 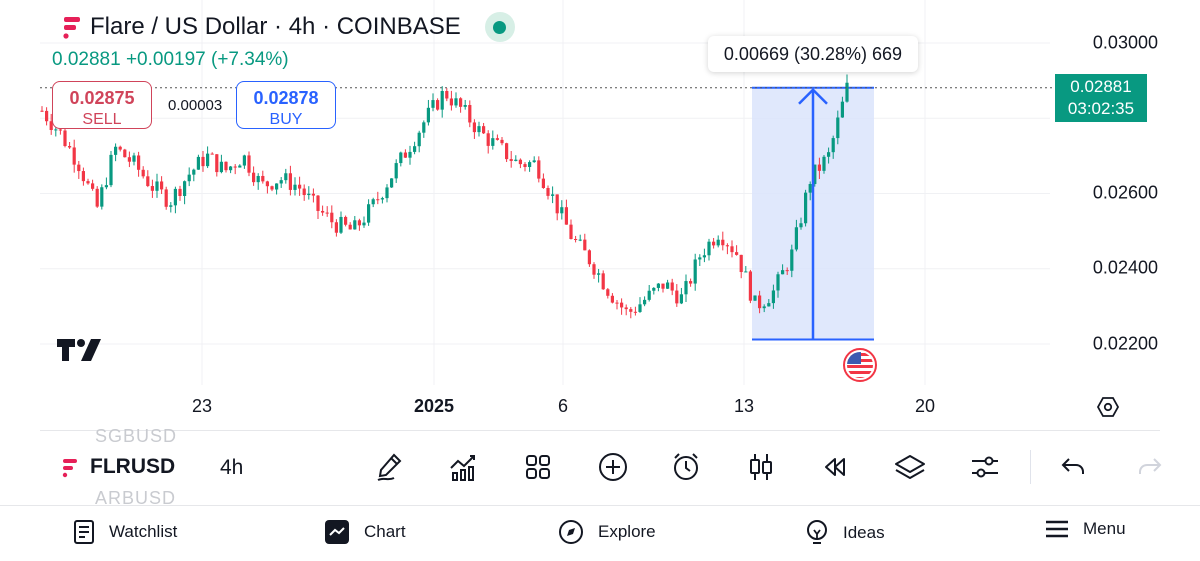 I want to click on time-axis-label: 23, so click(x=202, y=406).